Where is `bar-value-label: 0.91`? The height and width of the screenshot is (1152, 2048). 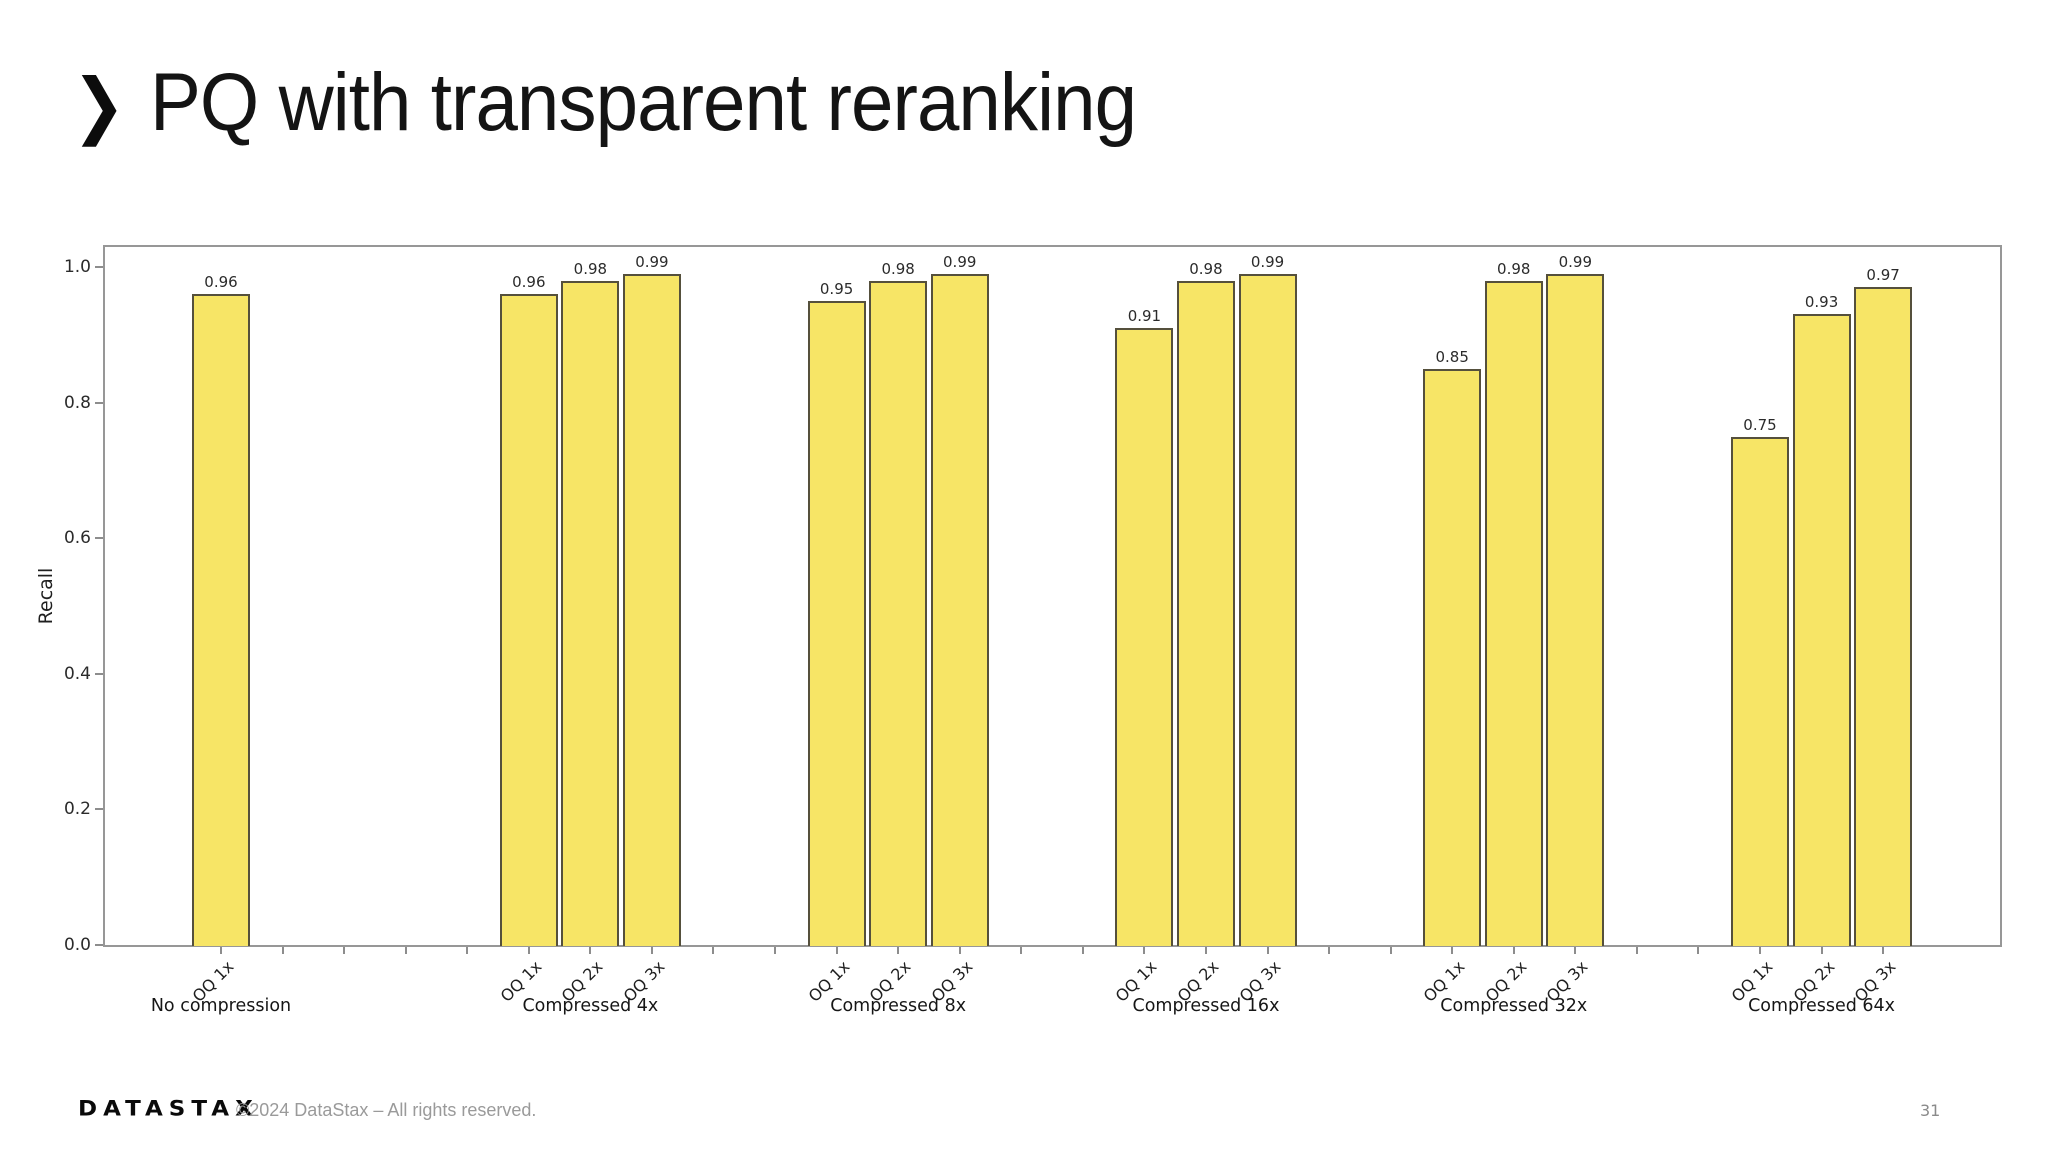
bar-value-label: 0.91 is located at coordinates (1144, 316).